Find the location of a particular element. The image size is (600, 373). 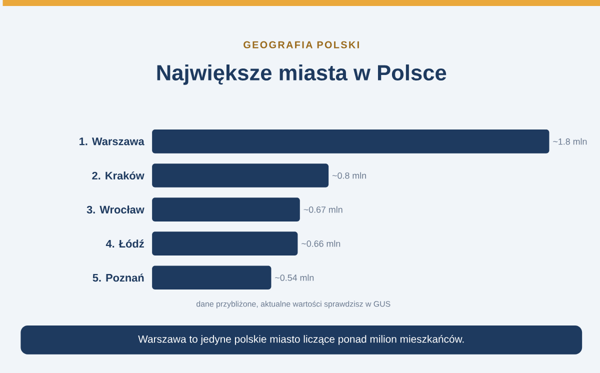

chart-title: Największe miasta w Polsce is located at coordinates (301, 74).